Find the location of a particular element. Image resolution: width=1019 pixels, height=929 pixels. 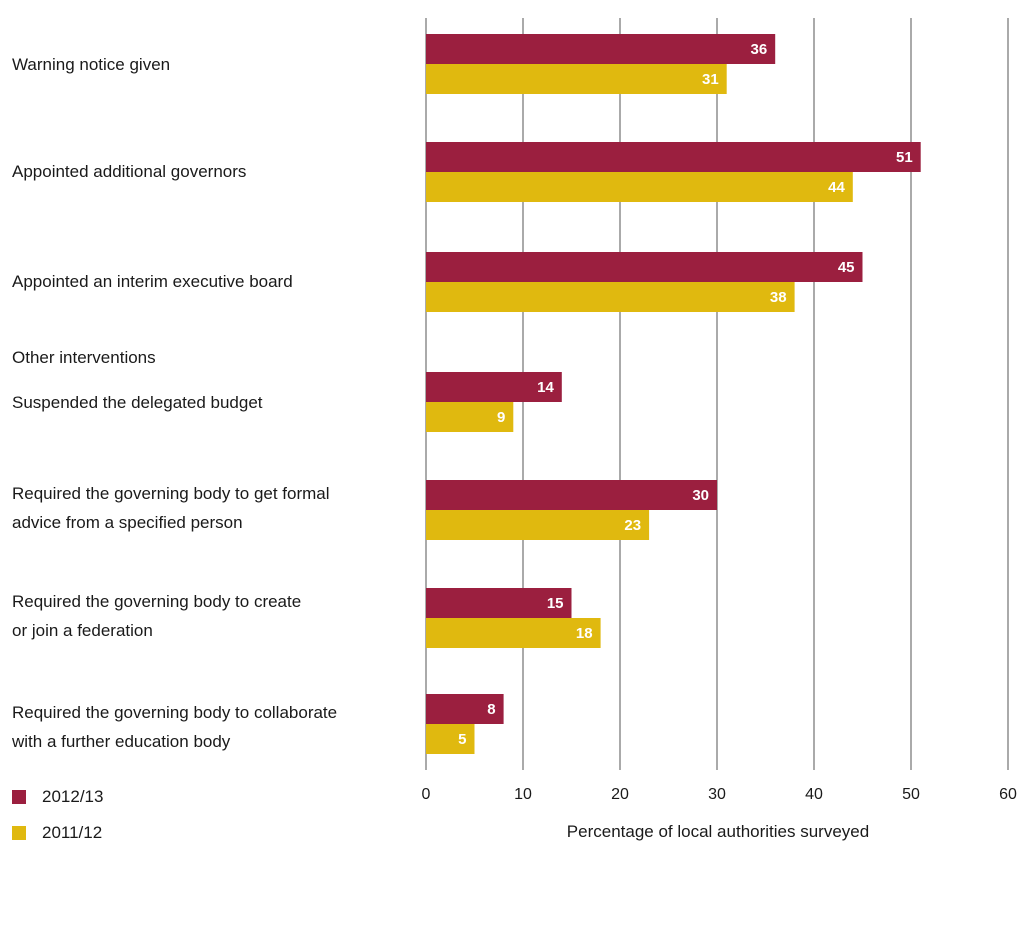

bar-value-label: 45 is located at coordinates (846, 267).